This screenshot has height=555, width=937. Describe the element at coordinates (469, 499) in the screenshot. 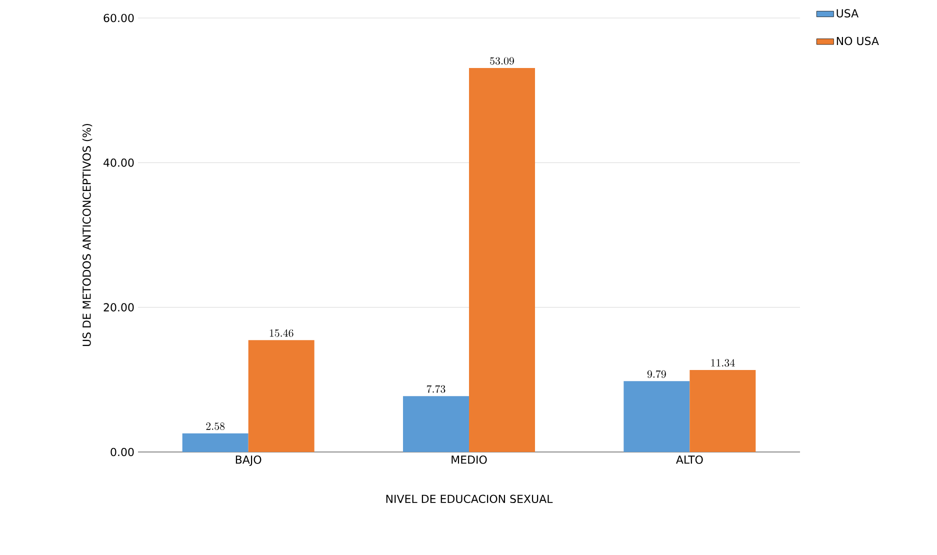

I see `x-axis-title: NIVEL DE EDUCACION SEXUAL` at that location.